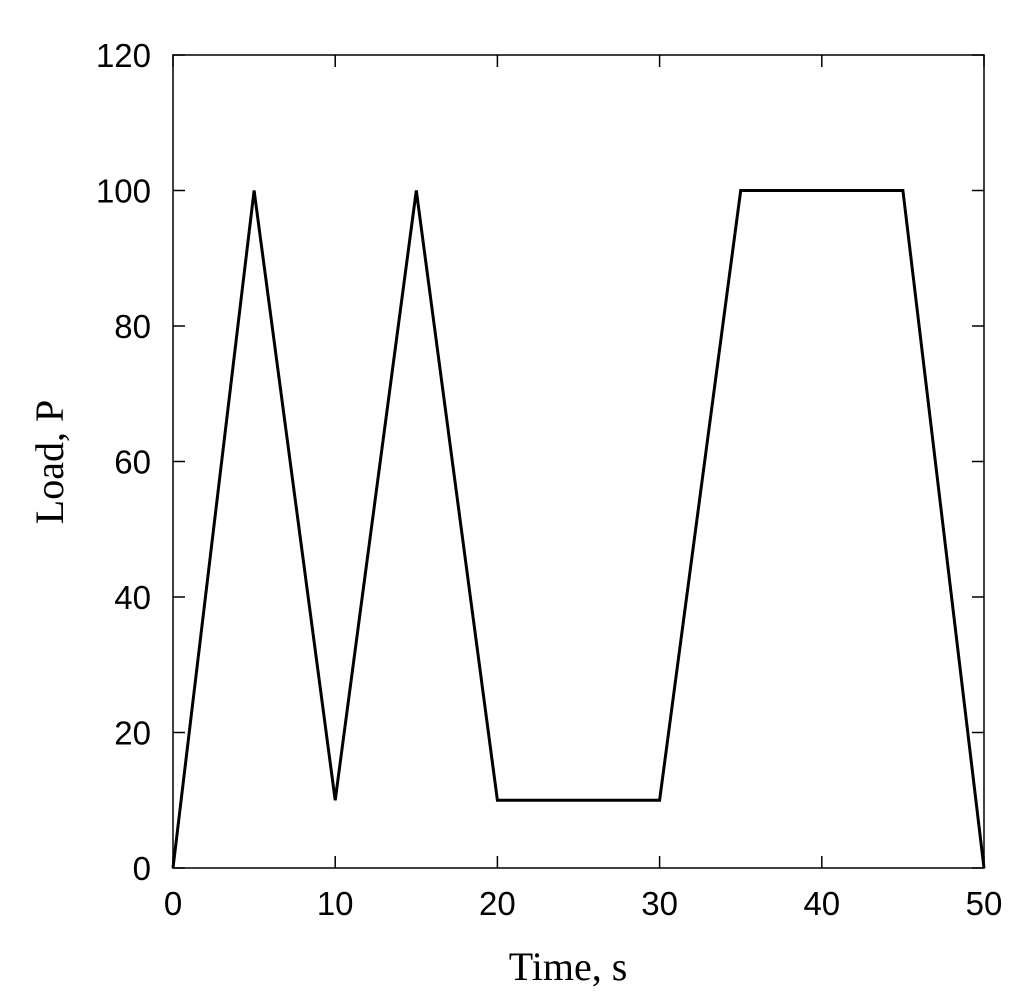 The height and width of the screenshot is (1003, 1024). I want to click on y-axis-label: Load, P, so click(49, 462).